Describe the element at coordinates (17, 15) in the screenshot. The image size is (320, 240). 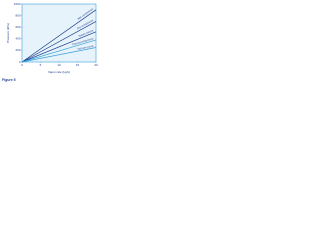
I see `y-tick-label: 800` at that location.